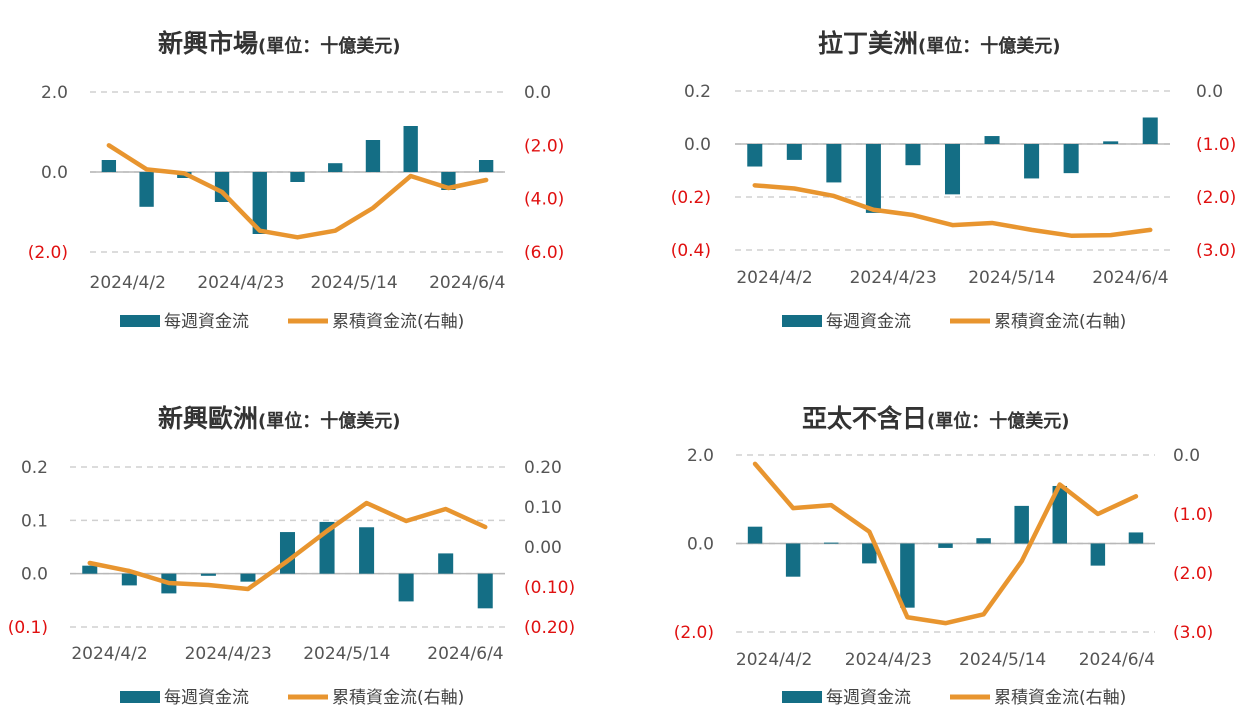 This screenshot has height=728, width=1248. Describe the element at coordinates (1193, 574) in the screenshot. I see `y-right-tick-label: (2.0)` at that location.